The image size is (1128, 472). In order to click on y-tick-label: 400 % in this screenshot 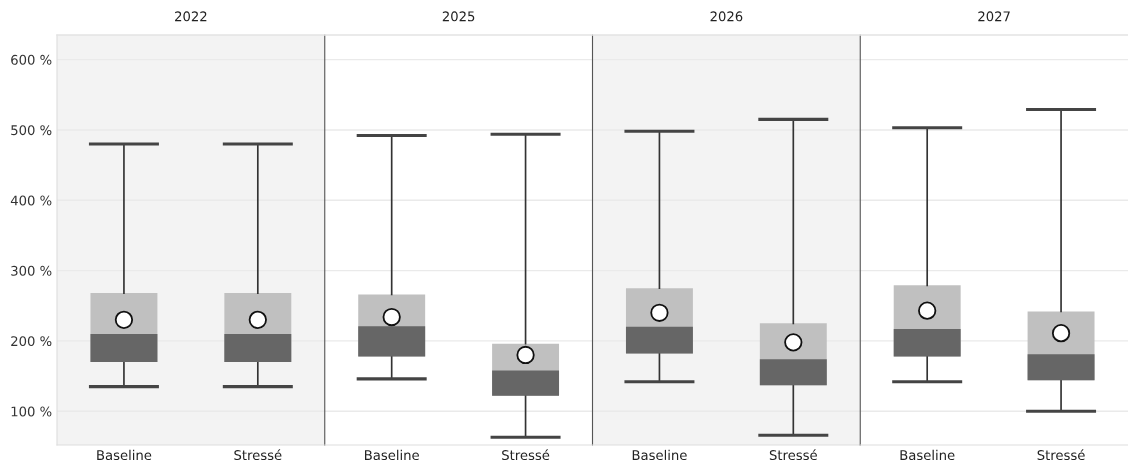, I will do `click(31, 200)`.